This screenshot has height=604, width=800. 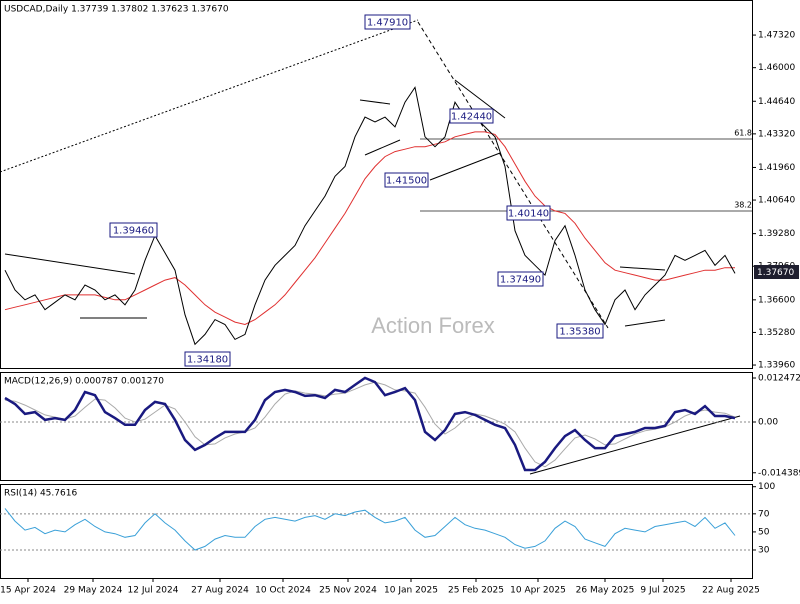 What do you see at coordinates (776, 234) in the screenshot?
I see `y-tick-label: 1.39280` at bounding box center [776, 234].